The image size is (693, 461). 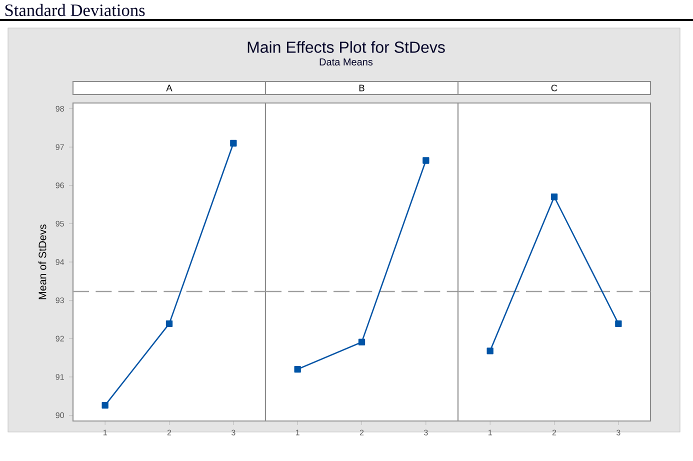 I want to click on y-tick-label: 93, so click(x=60, y=300).